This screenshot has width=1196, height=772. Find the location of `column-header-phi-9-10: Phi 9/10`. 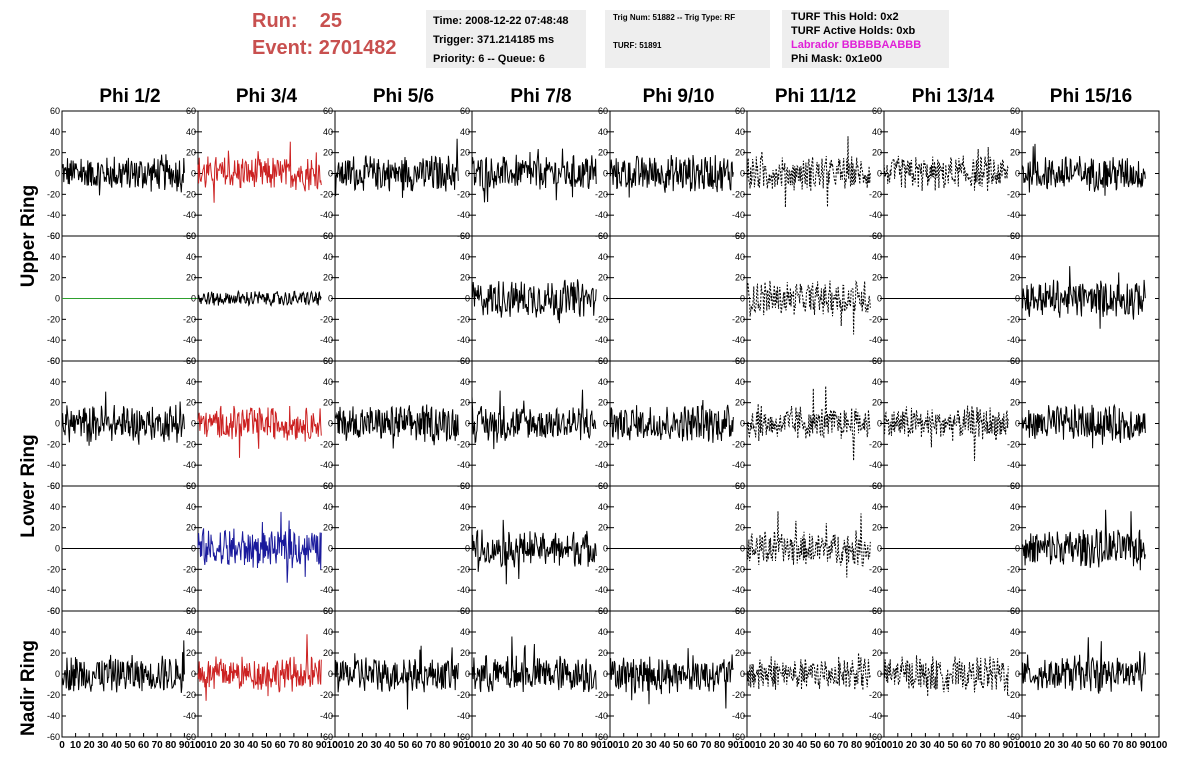

column-header-phi-9-10: Phi 9/10 is located at coordinates (678, 96).